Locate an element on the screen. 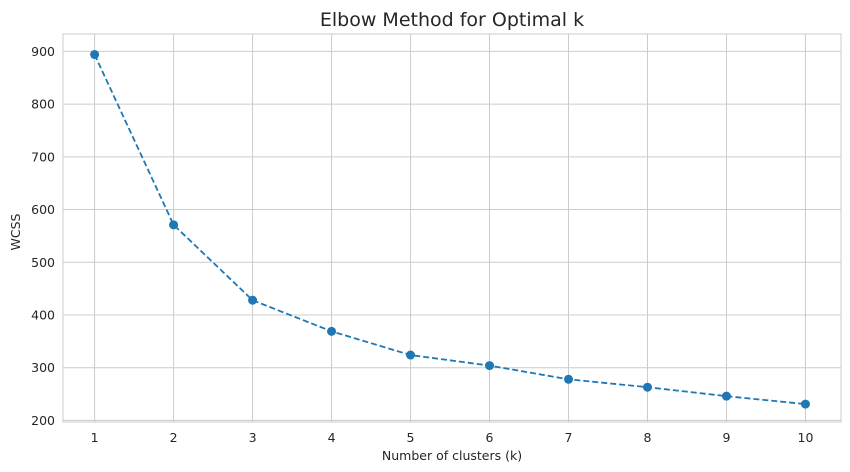  y-tick-label: 500 is located at coordinates (43, 262).